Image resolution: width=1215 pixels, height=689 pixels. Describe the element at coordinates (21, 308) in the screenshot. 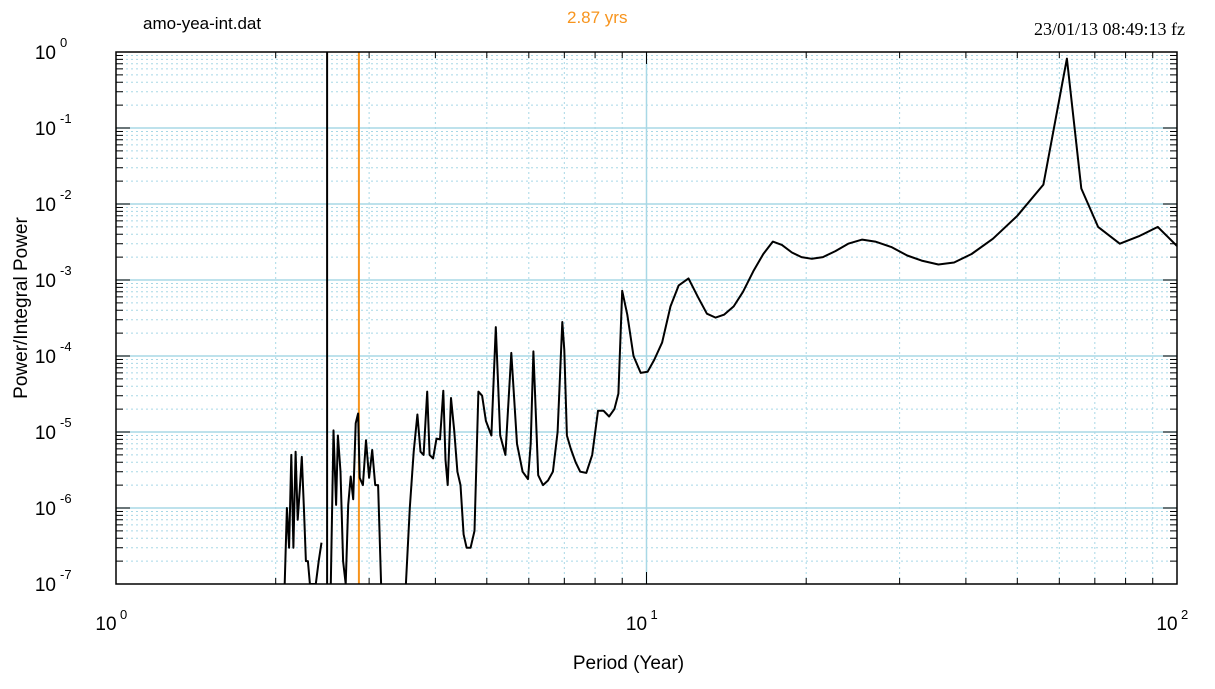

I see `y-axis-label: Power/Integral Power` at that location.